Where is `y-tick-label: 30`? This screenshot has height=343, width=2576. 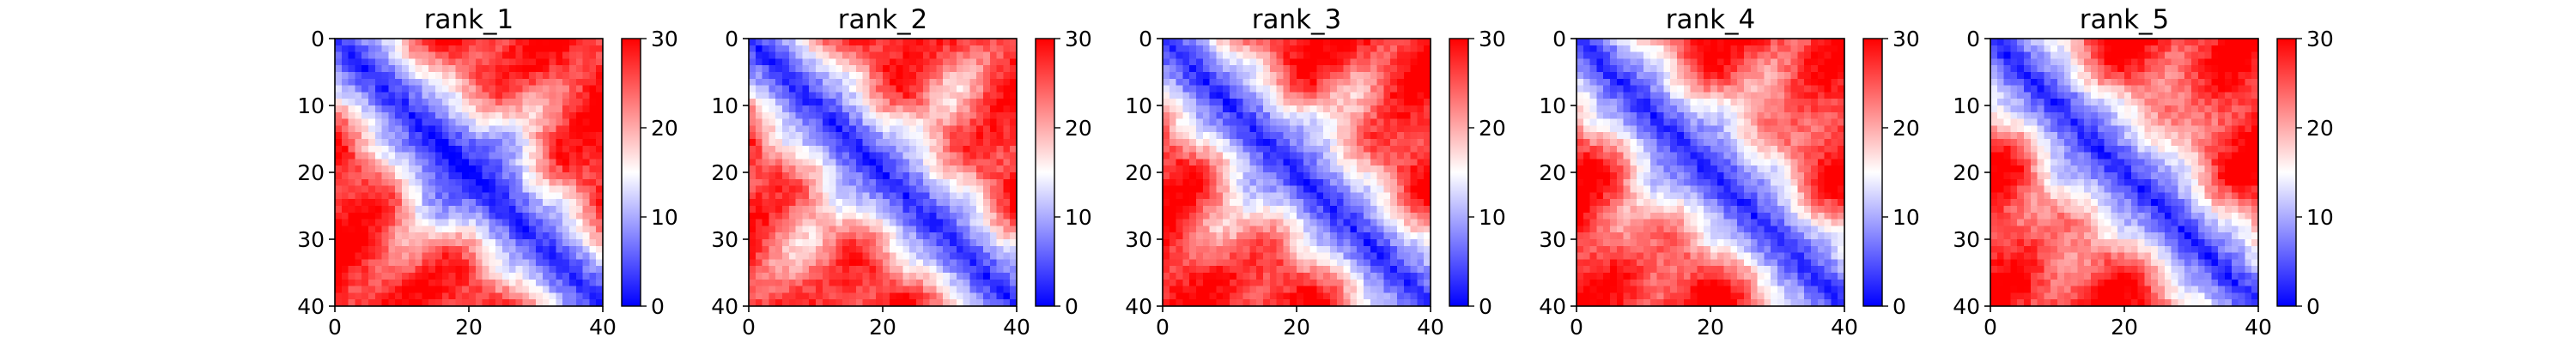 y-tick-label: 30 is located at coordinates (724, 240).